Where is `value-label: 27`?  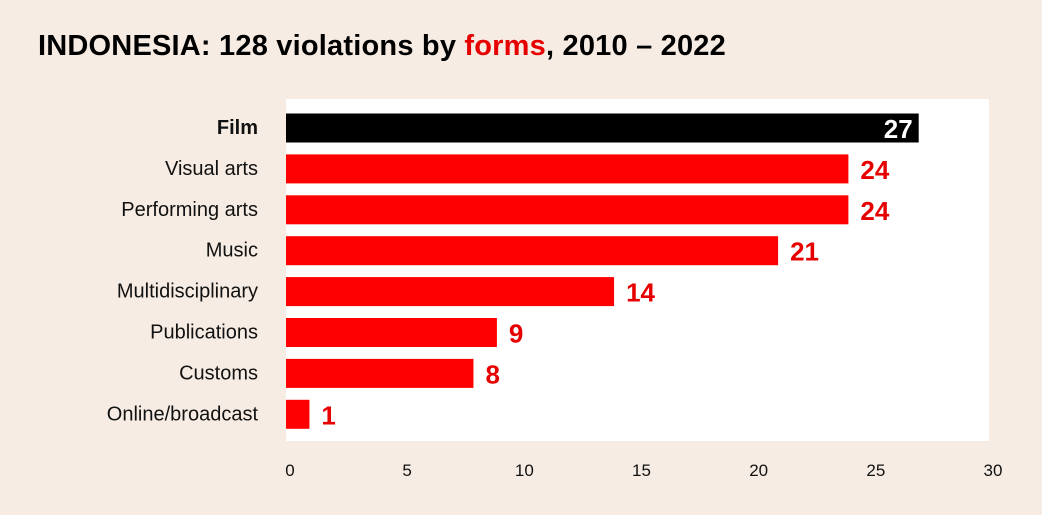 value-label: 27 is located at coordinates (898, 129).